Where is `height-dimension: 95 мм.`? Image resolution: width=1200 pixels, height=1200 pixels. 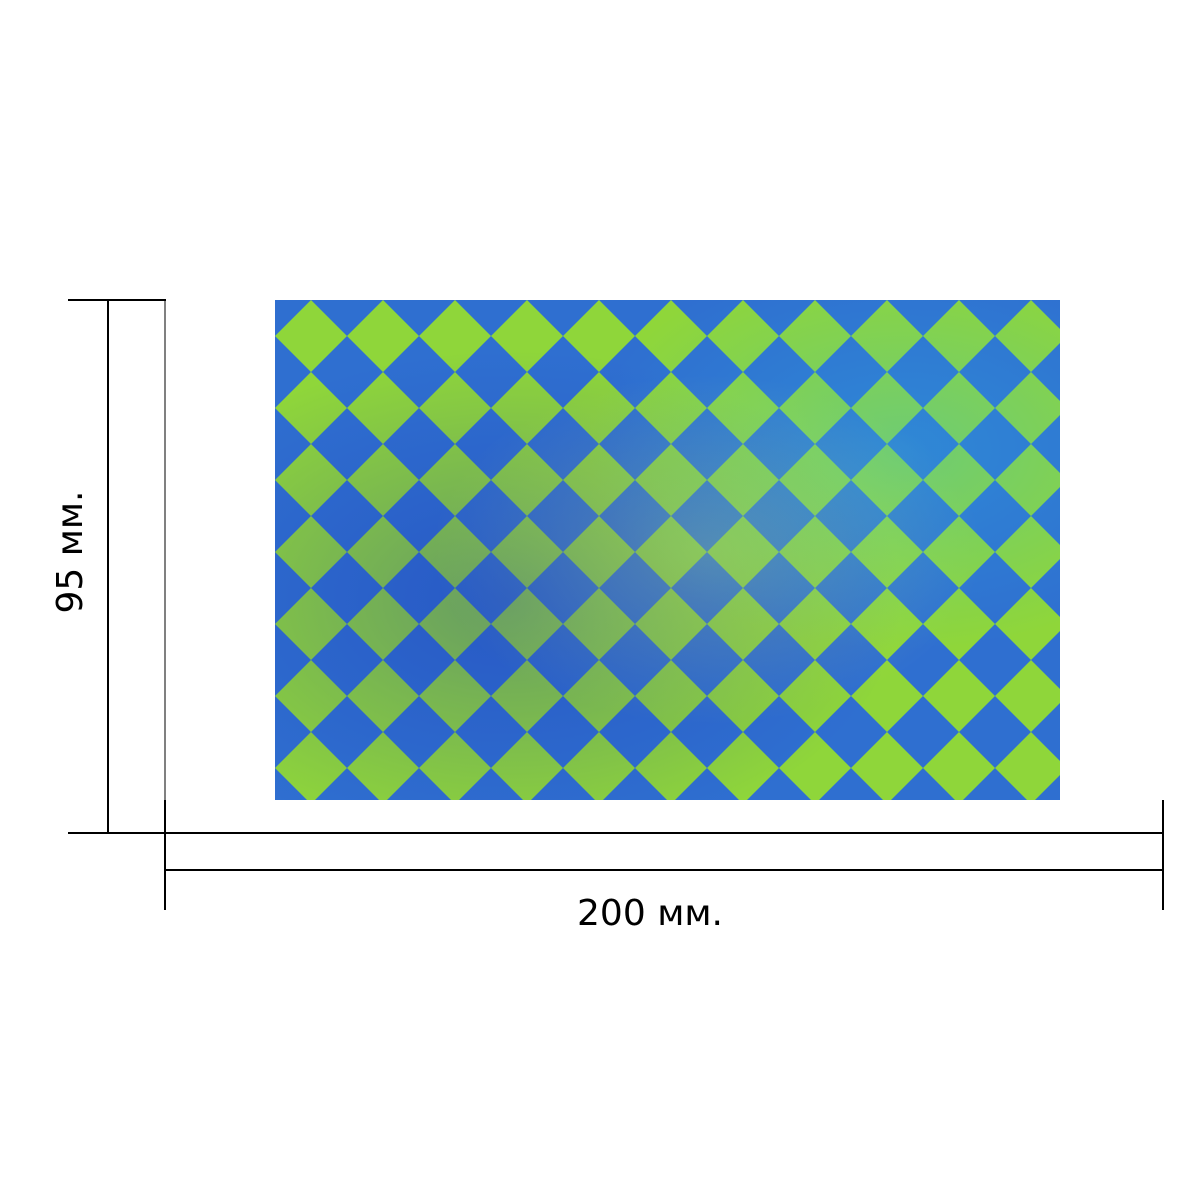 height-dimension: 95 мм. is located at coordinates (108, 566).